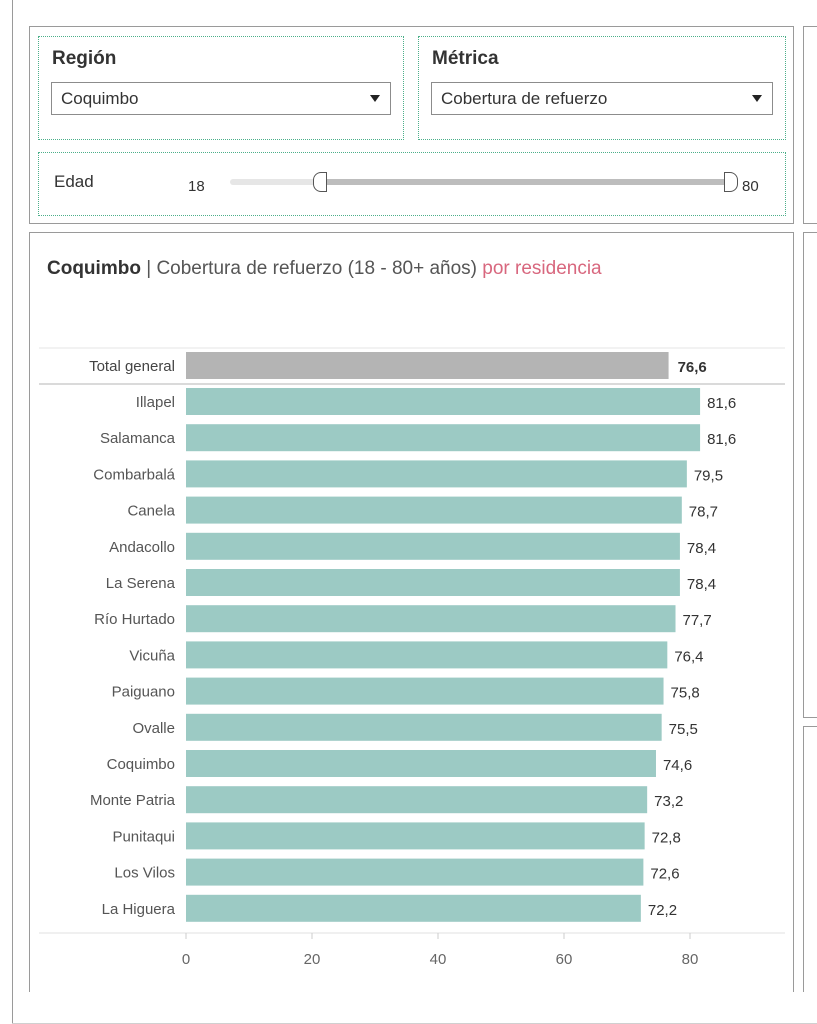 The height and width of the screenshot is (1024, 817). What do you see at coordinates (221, 98) in the screenshot?
I see `region-dropdown: Coquimbo` at bounding box center [221, 98].